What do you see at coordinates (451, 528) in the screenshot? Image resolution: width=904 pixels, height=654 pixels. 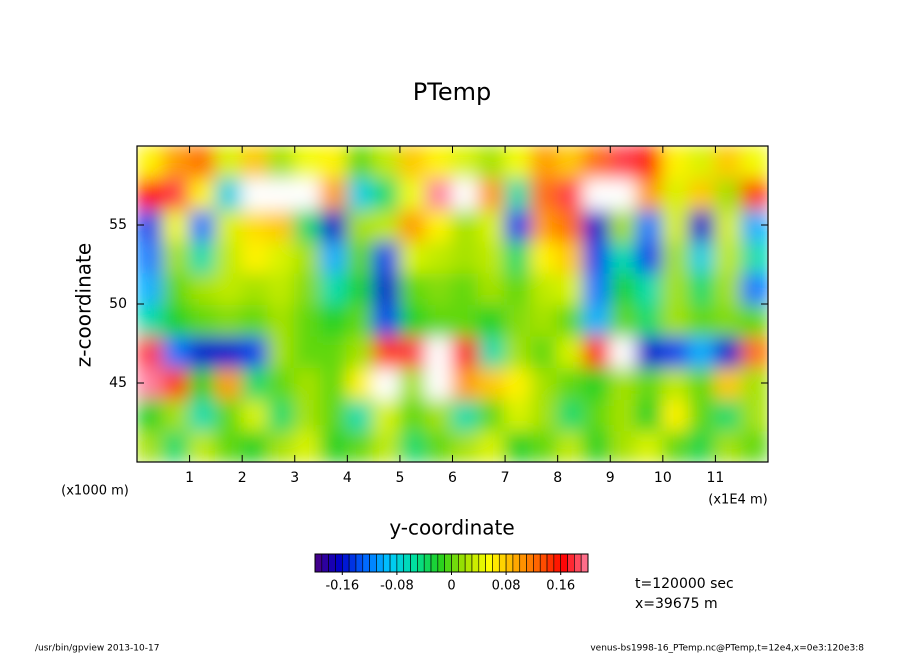 I see `x-axis-label: y-coordinate` at bounding box center [451, 528].